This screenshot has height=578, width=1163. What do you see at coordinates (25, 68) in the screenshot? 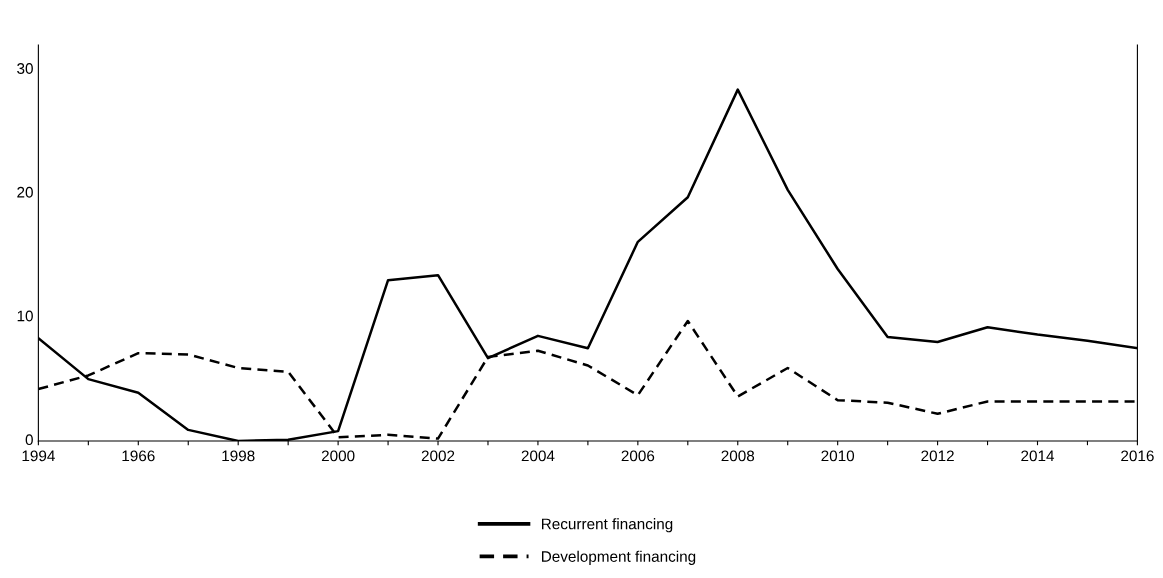
I see `y-tick-label: 30` at bounding box center [25, 68].